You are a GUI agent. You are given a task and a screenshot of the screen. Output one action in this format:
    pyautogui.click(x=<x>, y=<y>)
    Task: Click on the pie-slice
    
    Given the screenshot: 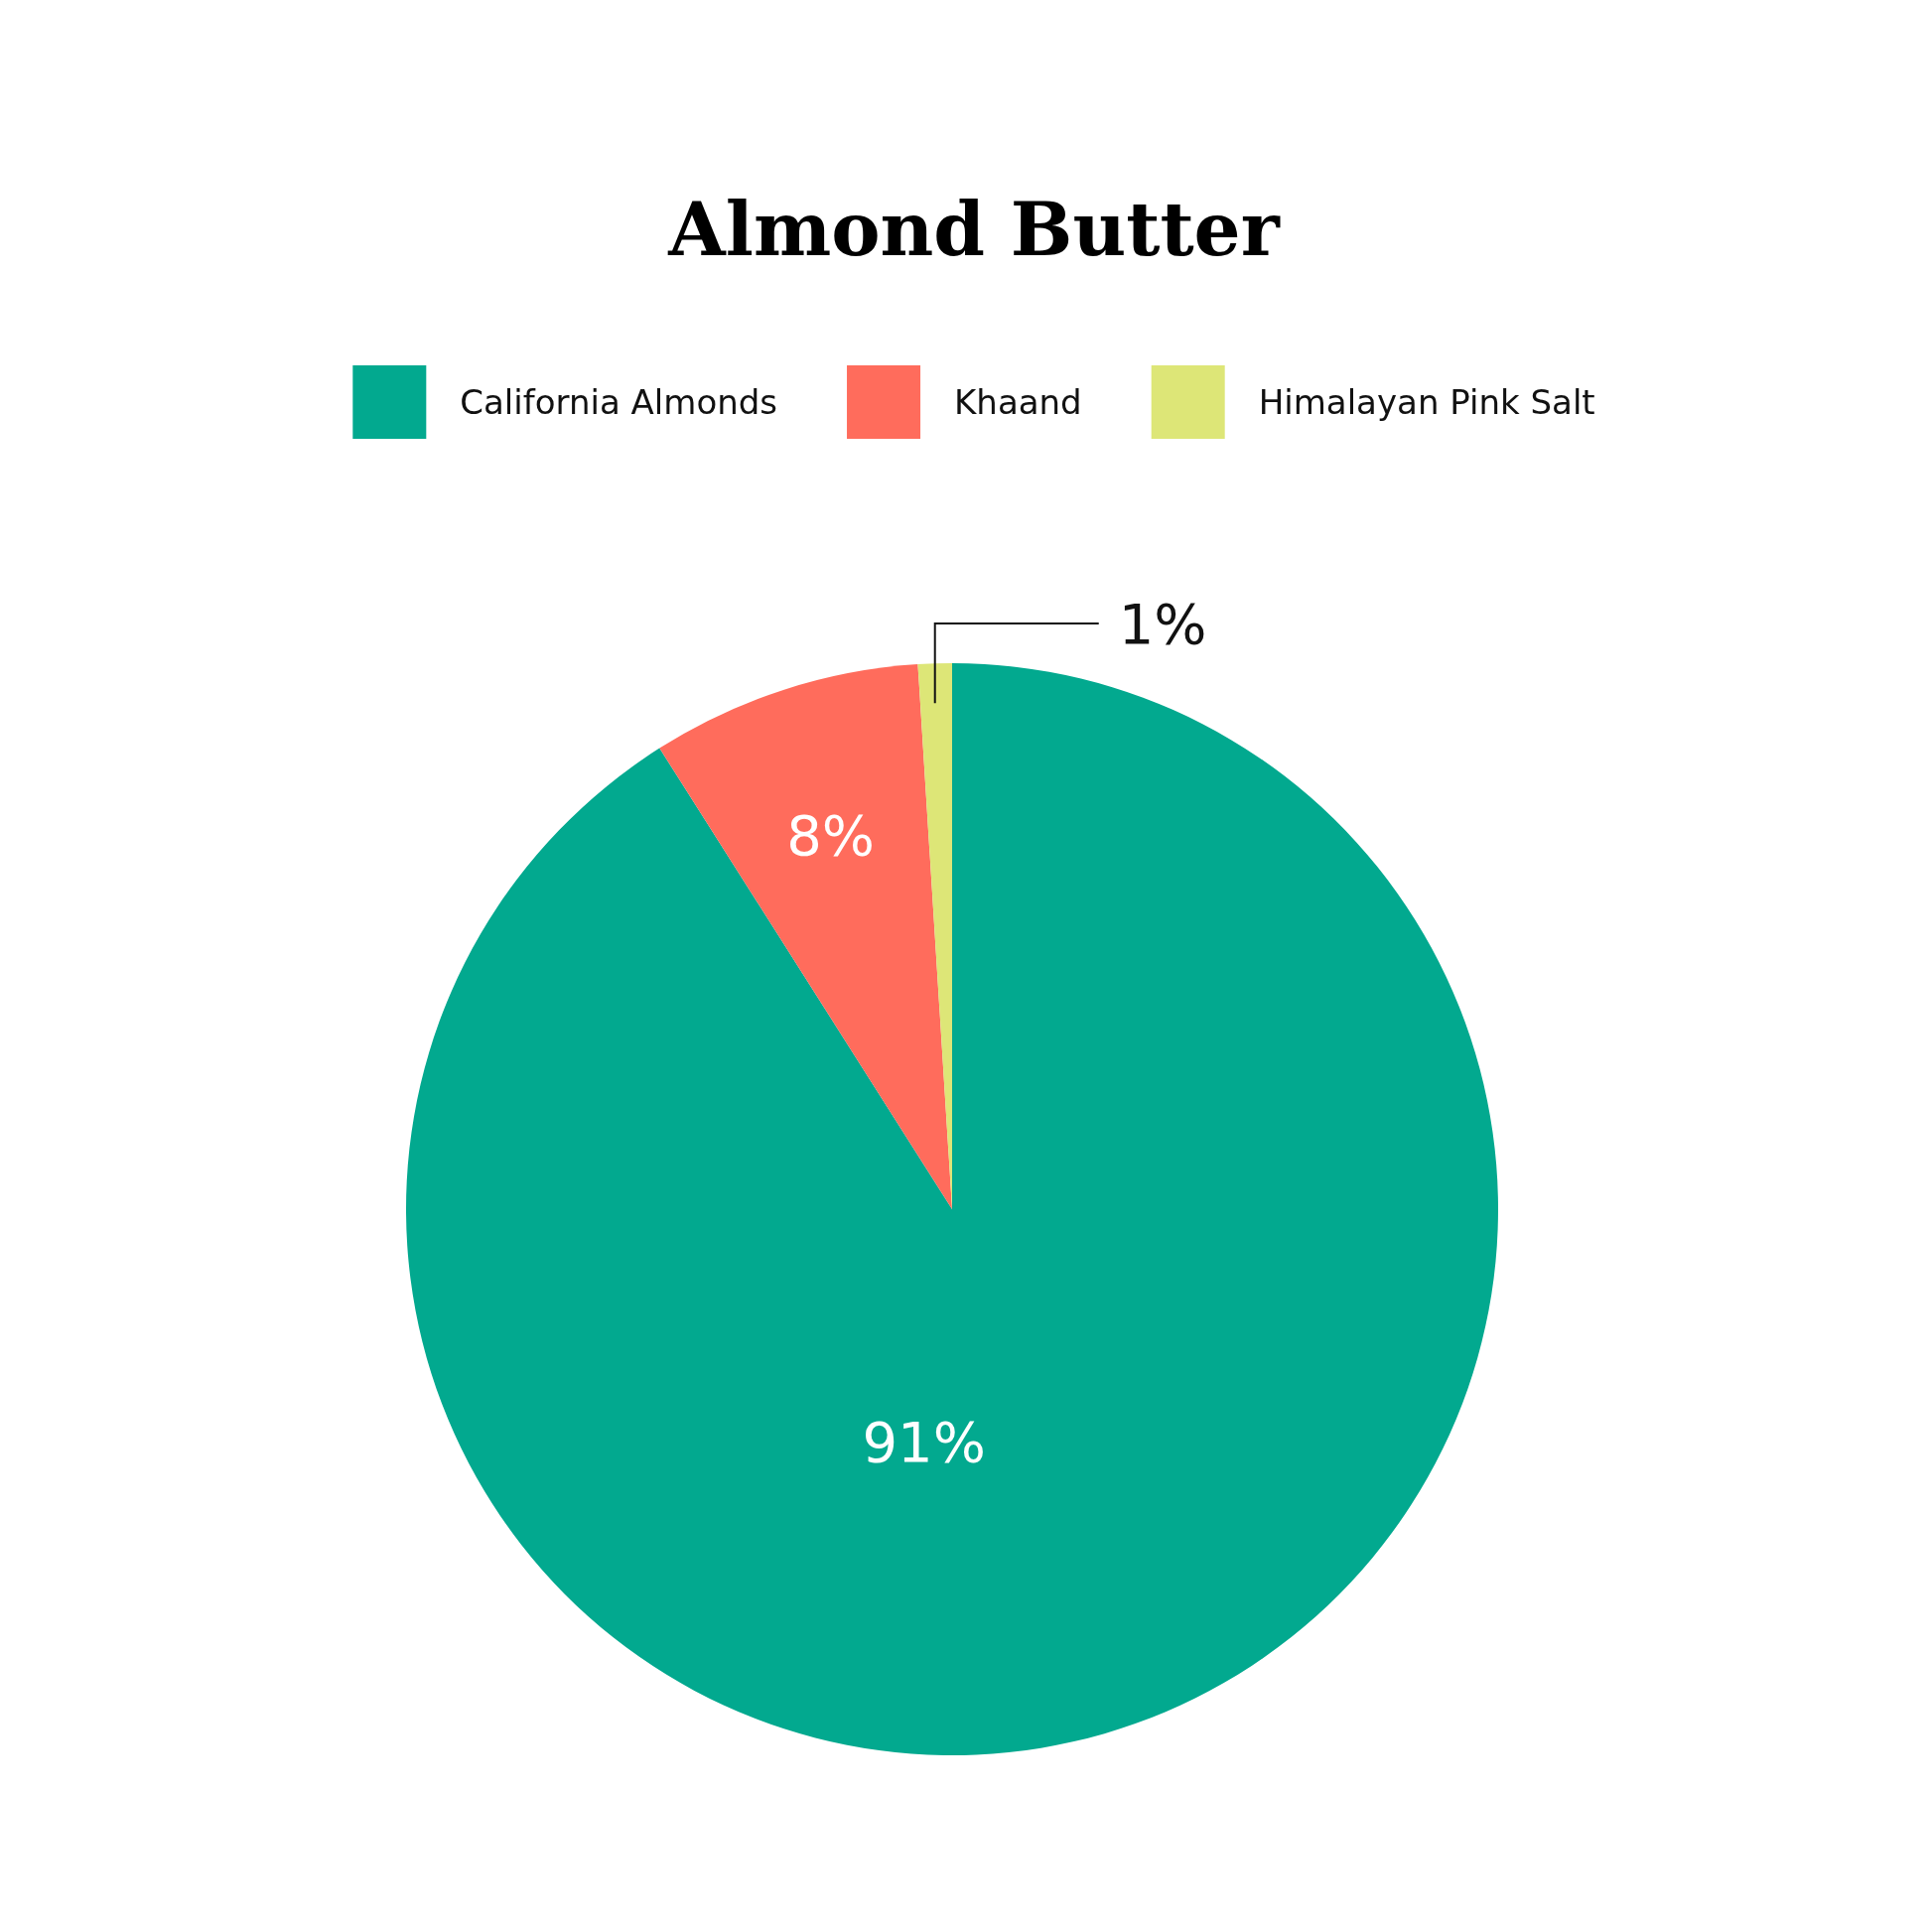 What is the action you would take?
    pyautogui.click(x=805, y=937)
    